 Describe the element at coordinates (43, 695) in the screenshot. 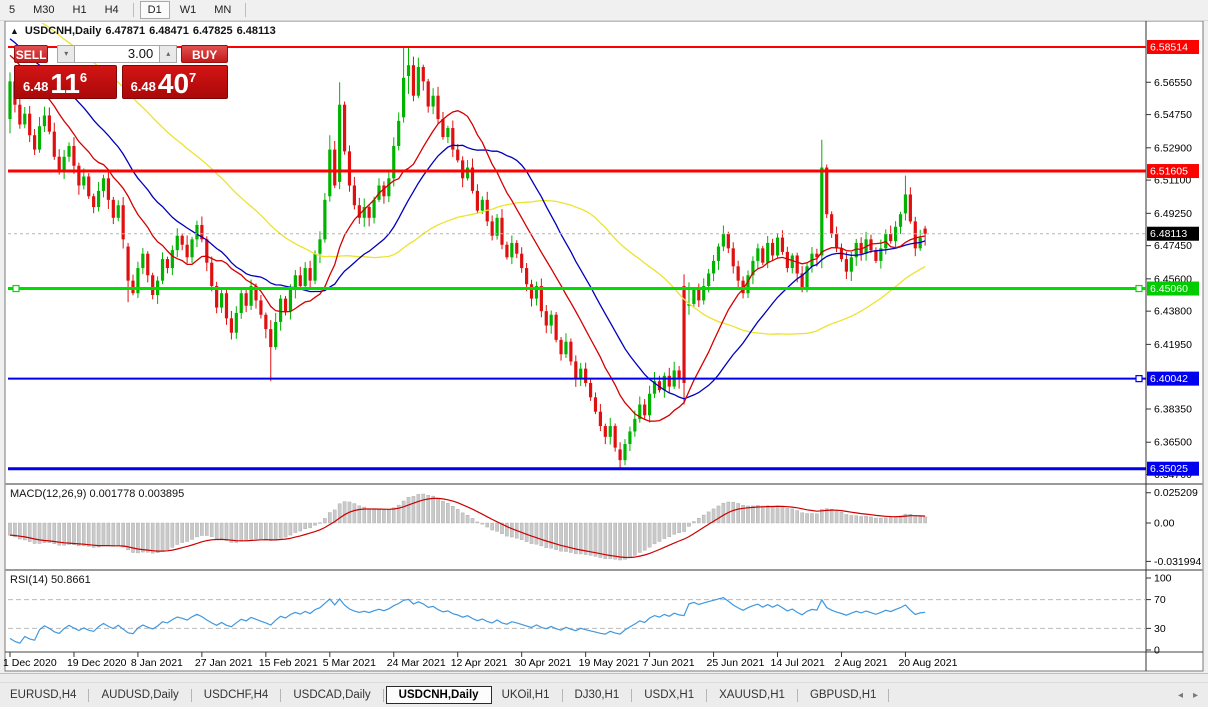

I see `chart-tab-eurusd-h4: EURUSD,H4` at that location.